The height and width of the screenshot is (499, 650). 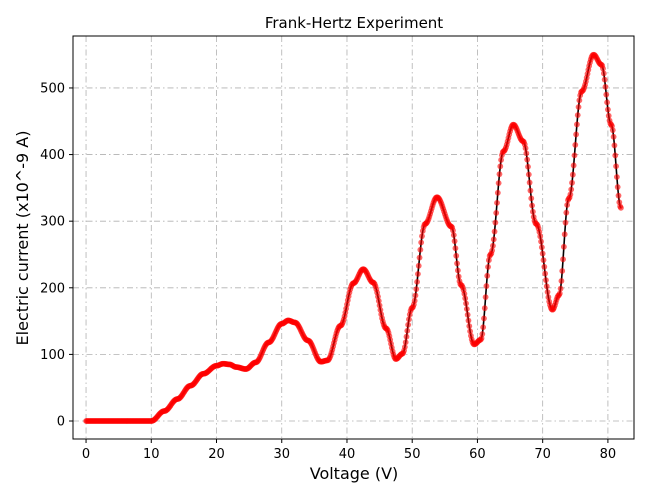 I want to click on y-tick-label: 500, so click(x=52, y=88).